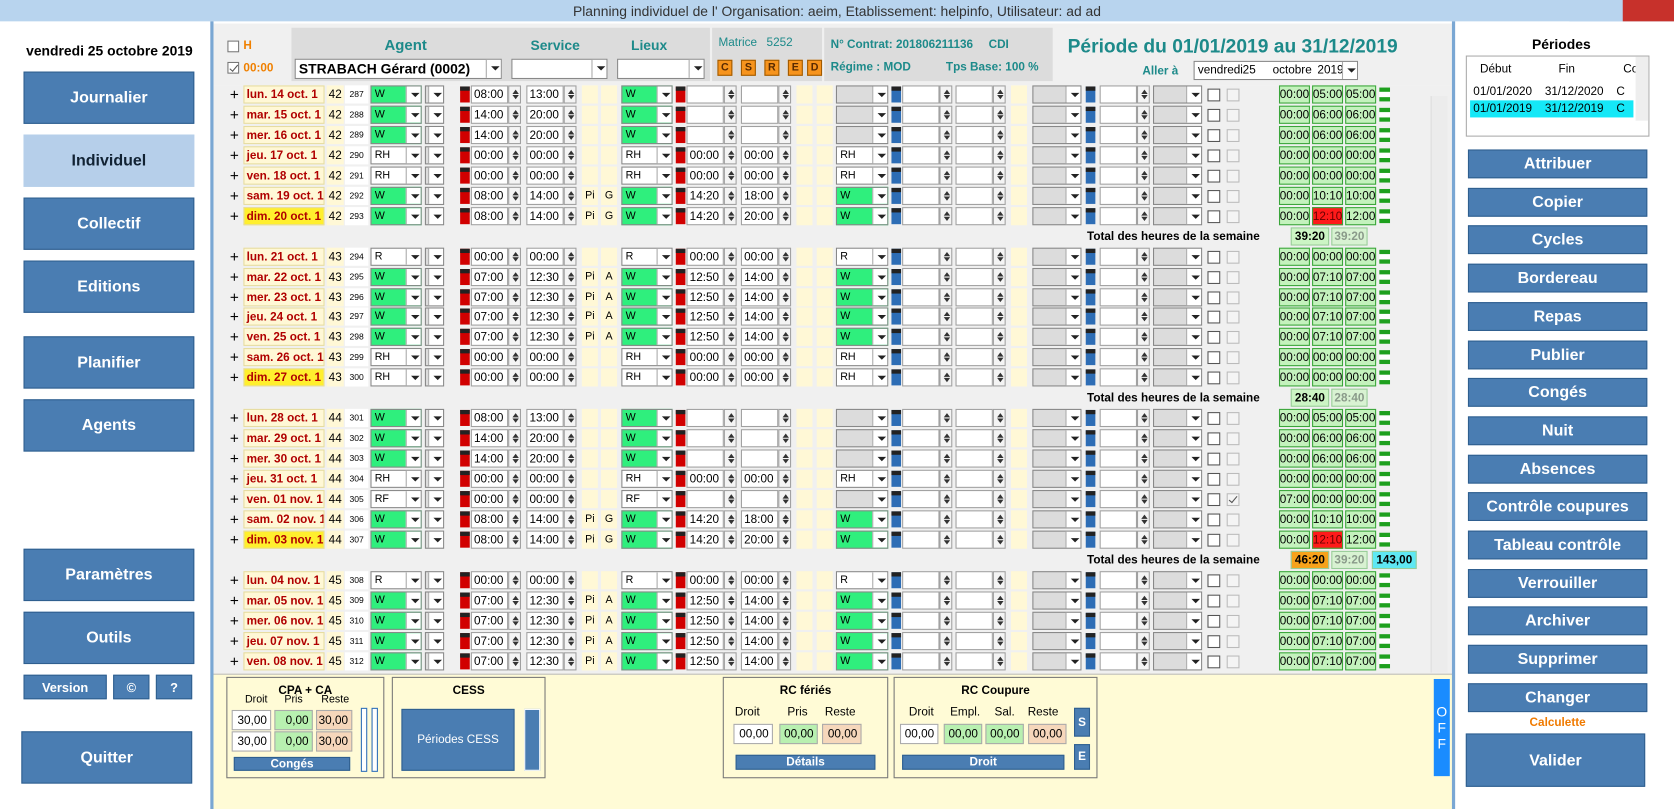  I want to click on nav-button: Editions, so click(109, 286).